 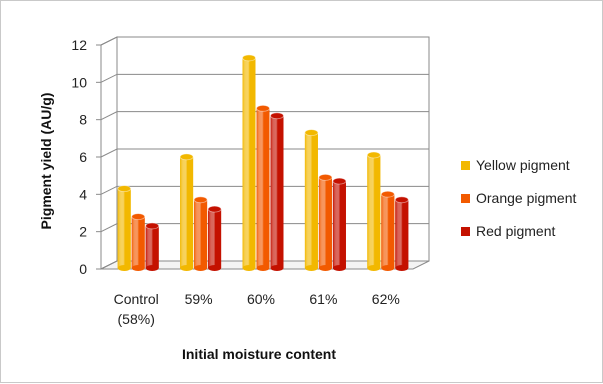 I want to click on legend-label: Red pigment, so click(x=515, y=231).